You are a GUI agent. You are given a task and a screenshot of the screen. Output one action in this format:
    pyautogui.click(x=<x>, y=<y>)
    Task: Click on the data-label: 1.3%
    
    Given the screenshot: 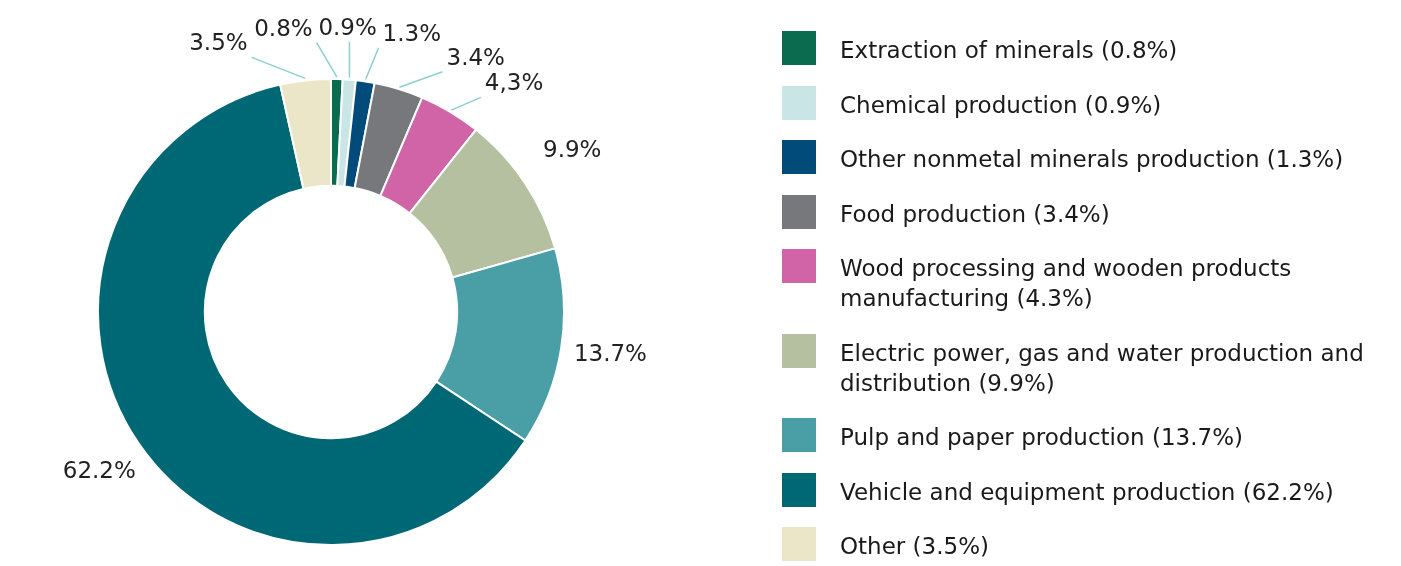 What is the action you would take?
    pyautogui.click(x=412, y=32)
    